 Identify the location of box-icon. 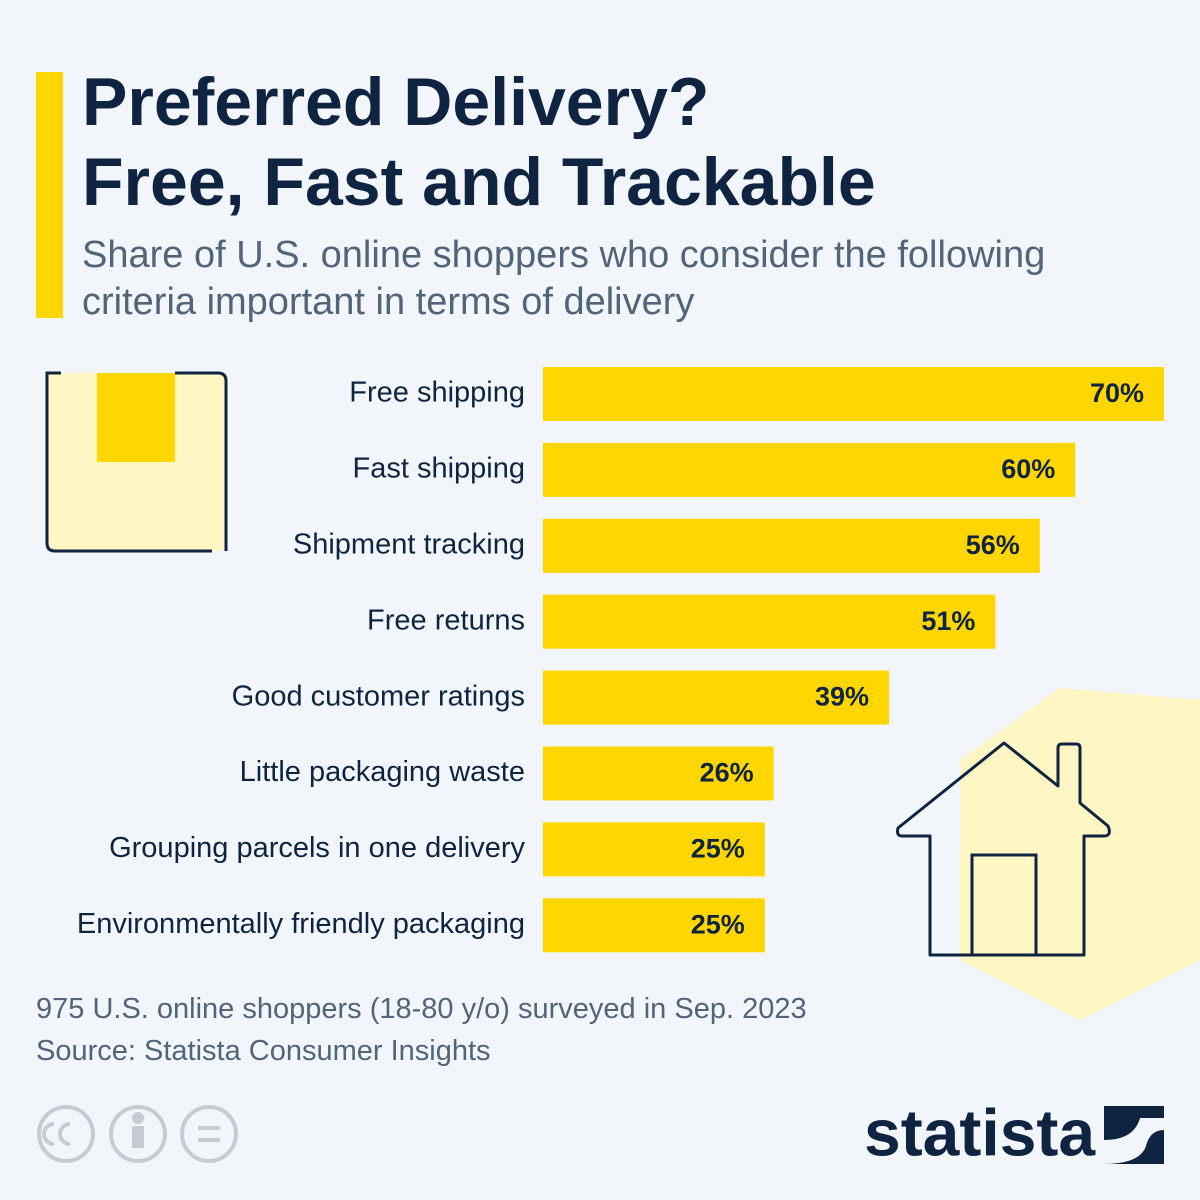
(136, 462).